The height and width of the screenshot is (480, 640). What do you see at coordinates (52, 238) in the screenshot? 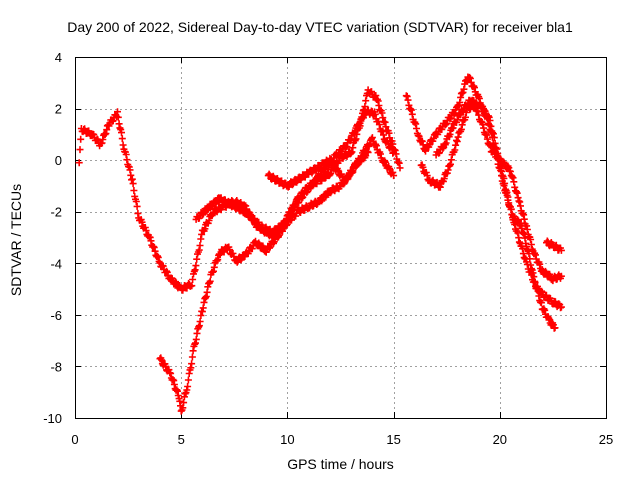
I see `y-tick-labels: 4 2 0 -2 -4 -6 -8 -10` at bounding box center [52, 238].